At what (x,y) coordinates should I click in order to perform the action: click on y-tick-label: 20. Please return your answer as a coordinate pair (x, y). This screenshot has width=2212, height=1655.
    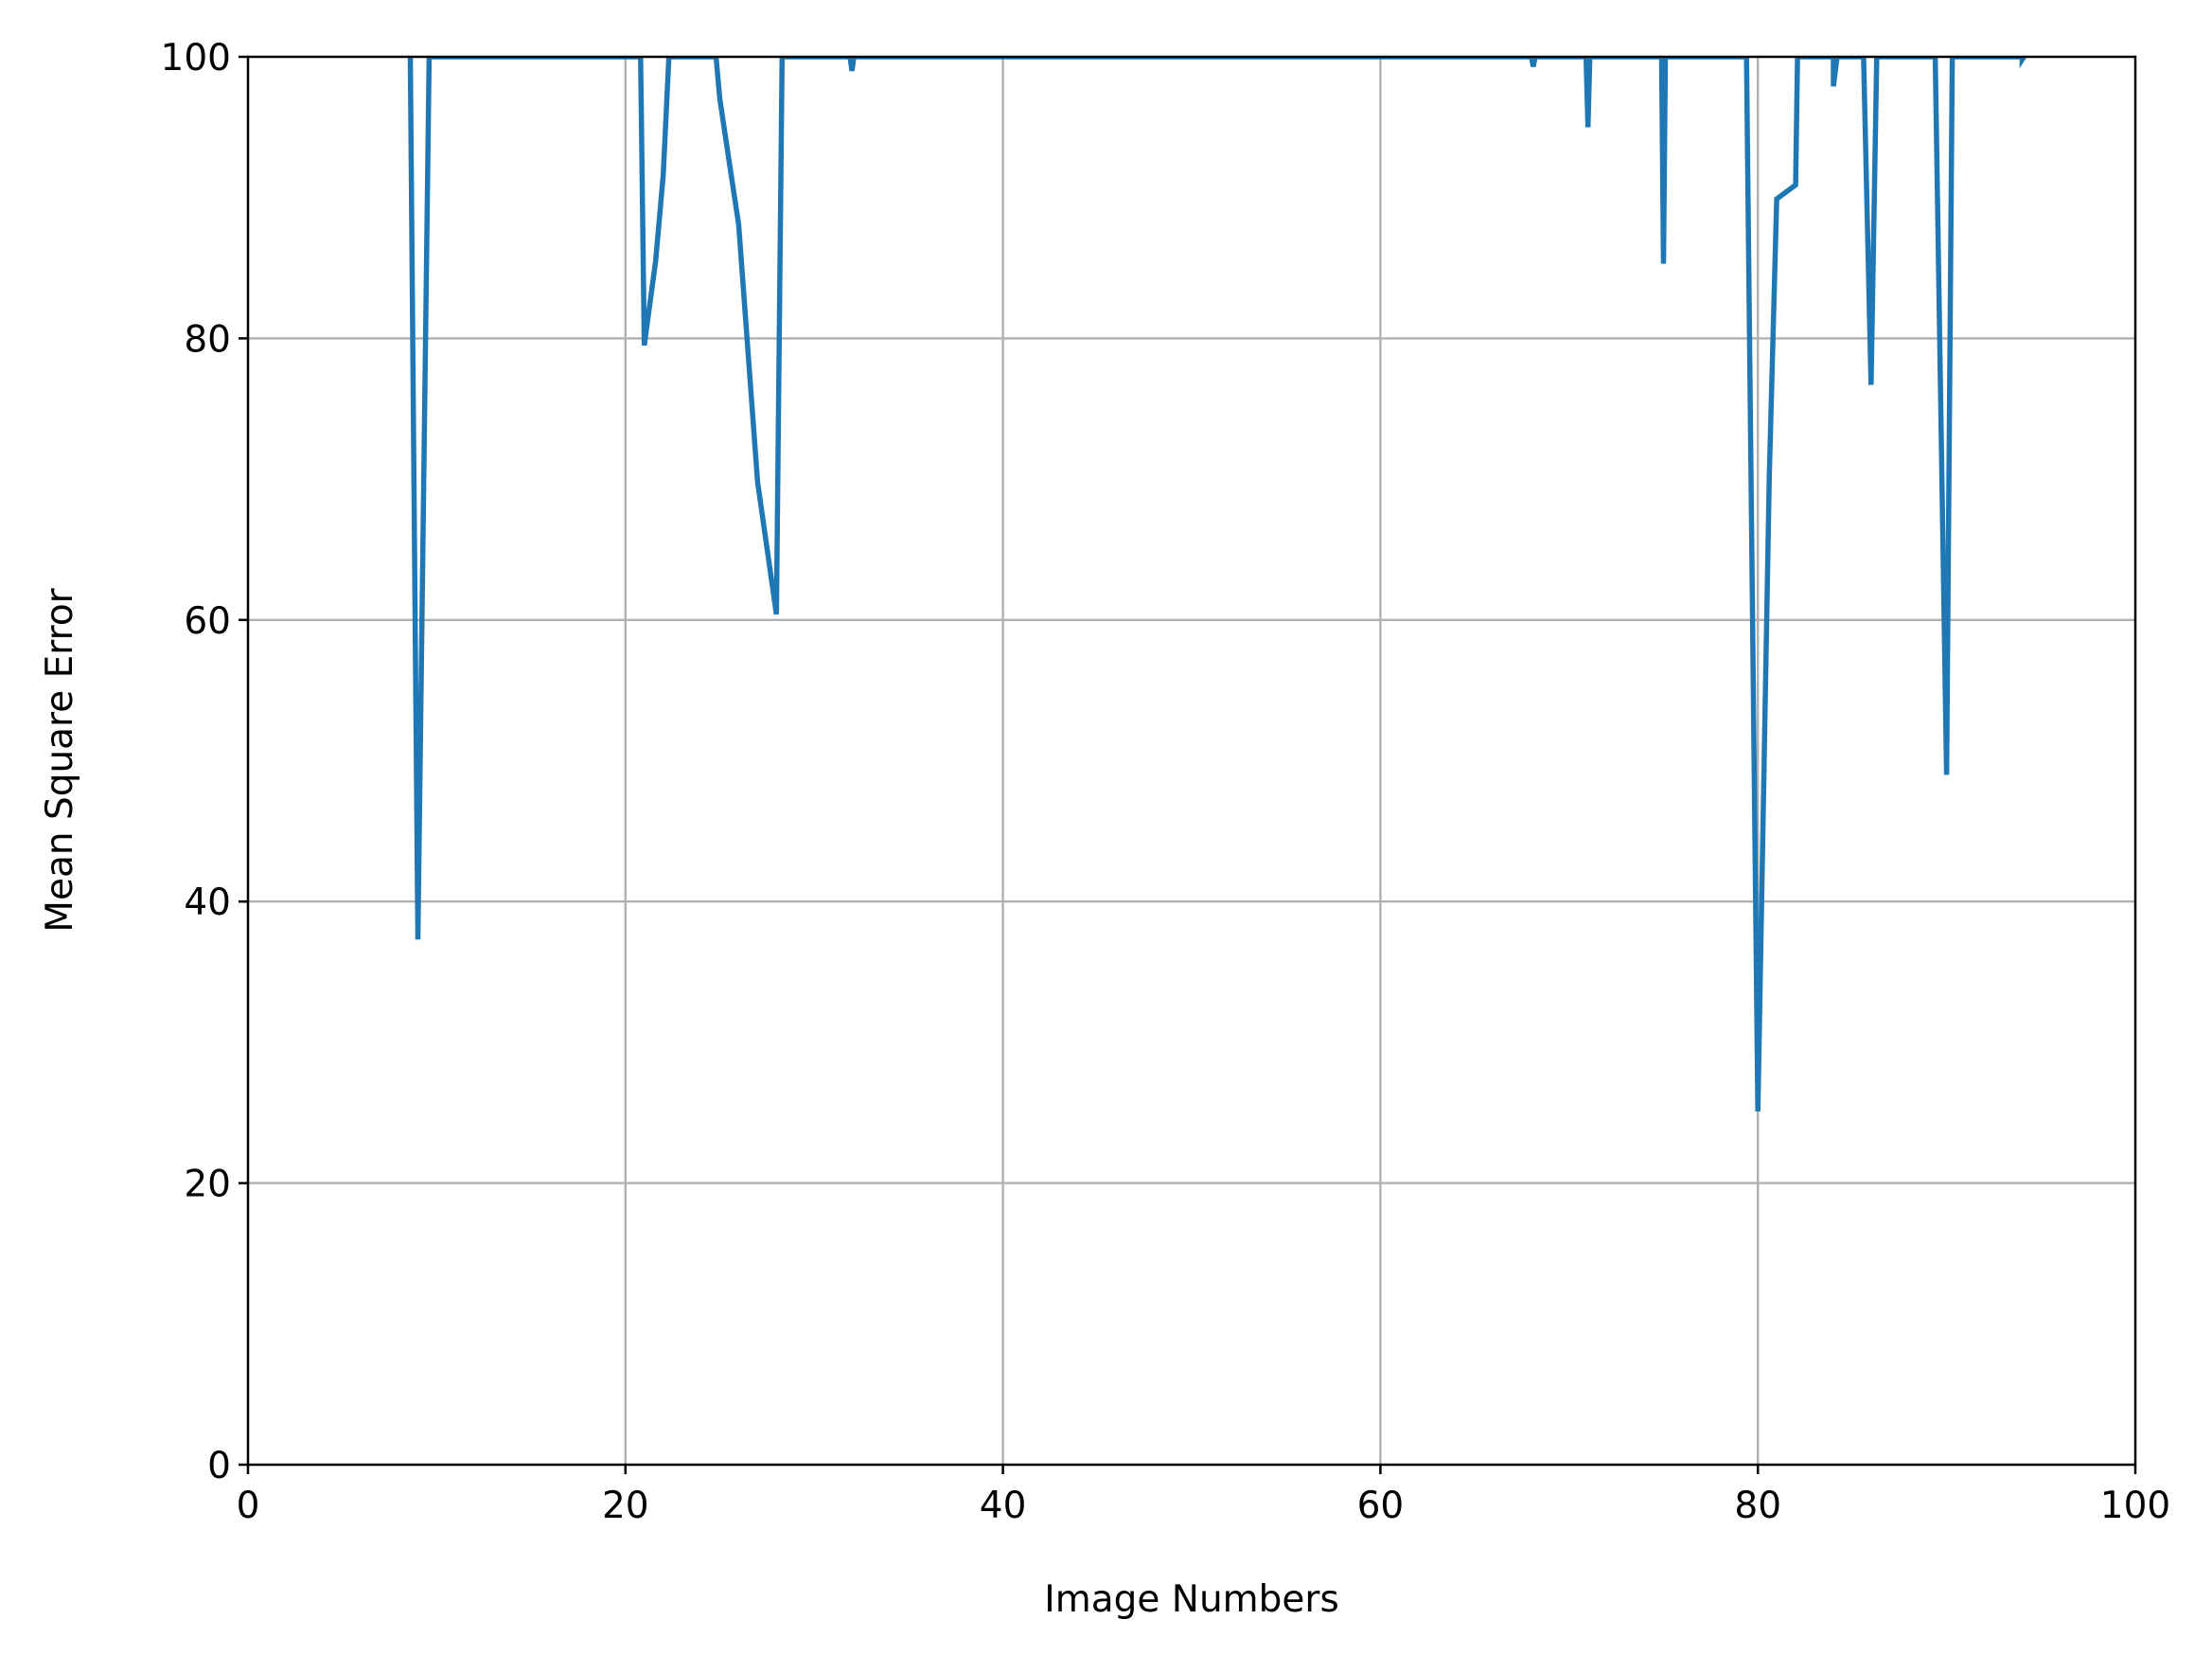
    Looking at the image, I should click on (208, 1185).